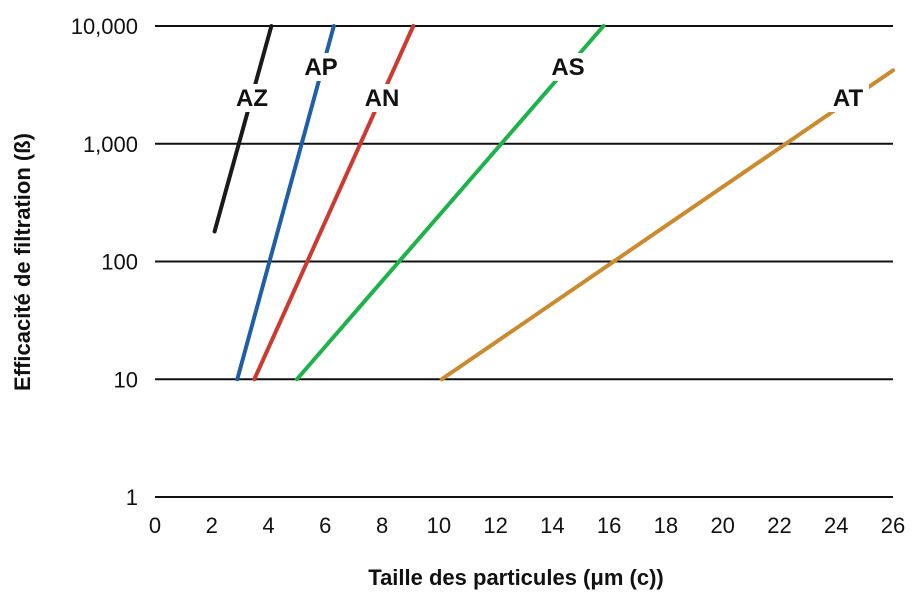  What do you see at coordinates (552, 525) in the screenshot?
I see `x-tick-label: 14` at bounding box center [552, 525].